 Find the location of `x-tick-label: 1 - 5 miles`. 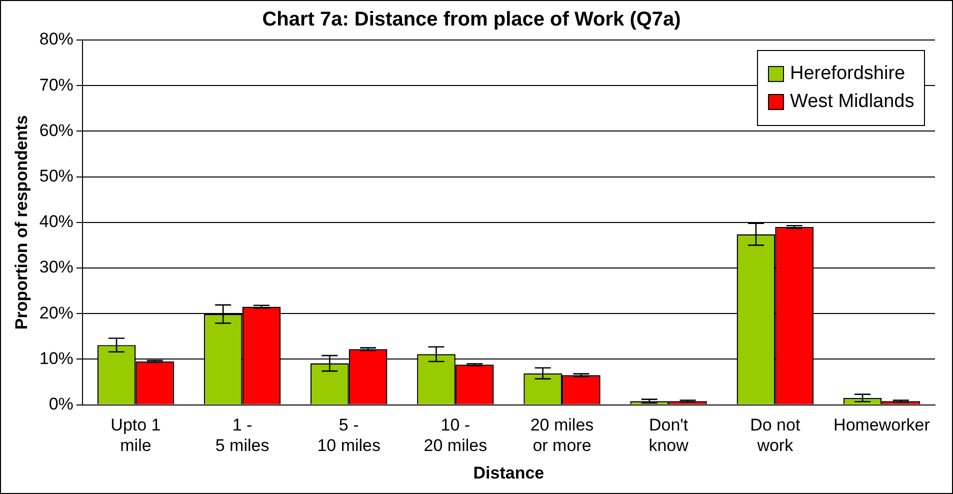

x-tick-label: 1 - 5 miles is located at coordinates (242, 436).